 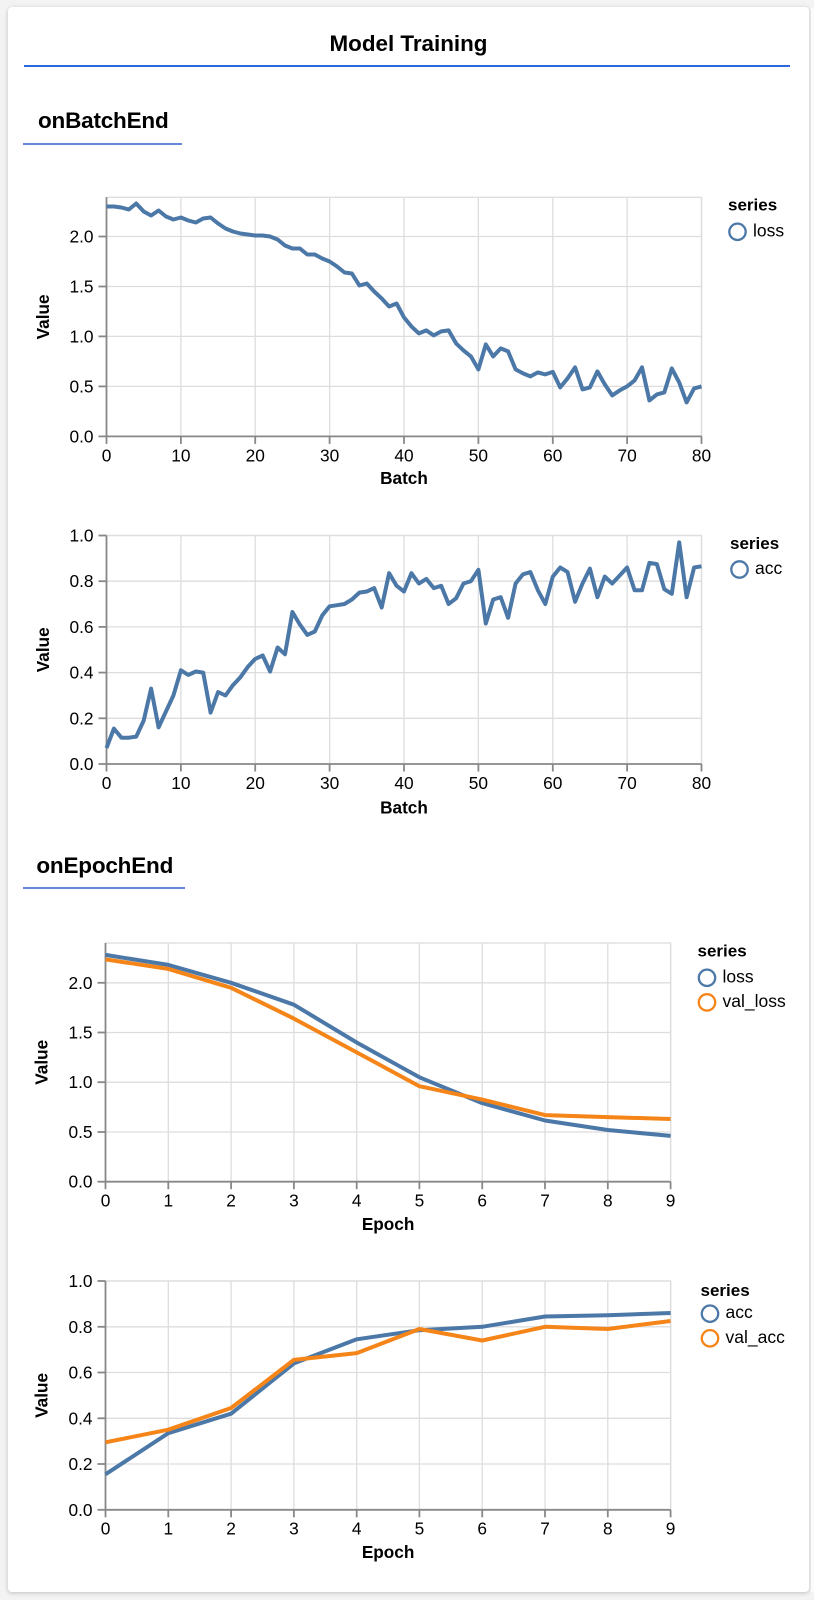 I want to click on svg-text: val_loss, so click(x=754, y=1001).